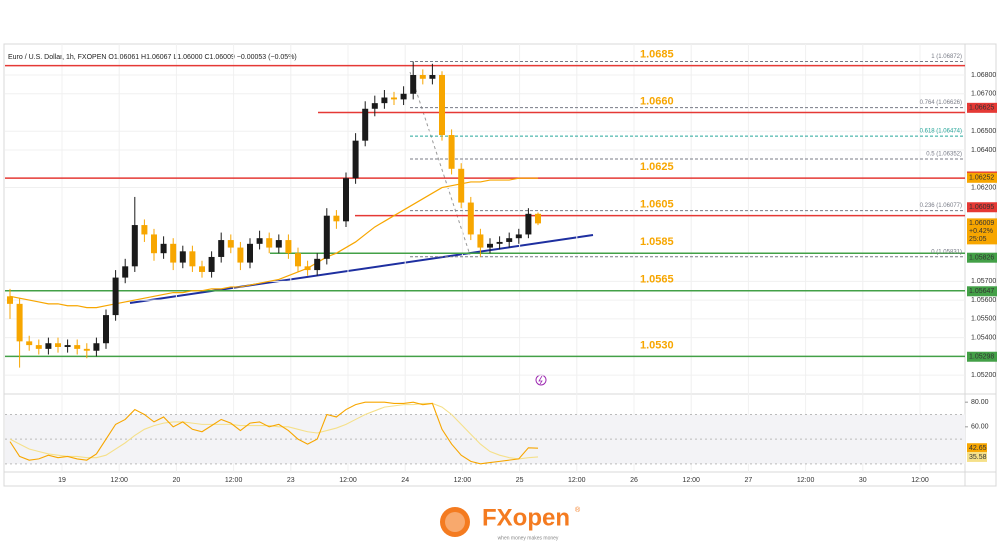 The width and height of the screenshot is (1000, 549). I want to click on logo-emblem, so click(455, 522).